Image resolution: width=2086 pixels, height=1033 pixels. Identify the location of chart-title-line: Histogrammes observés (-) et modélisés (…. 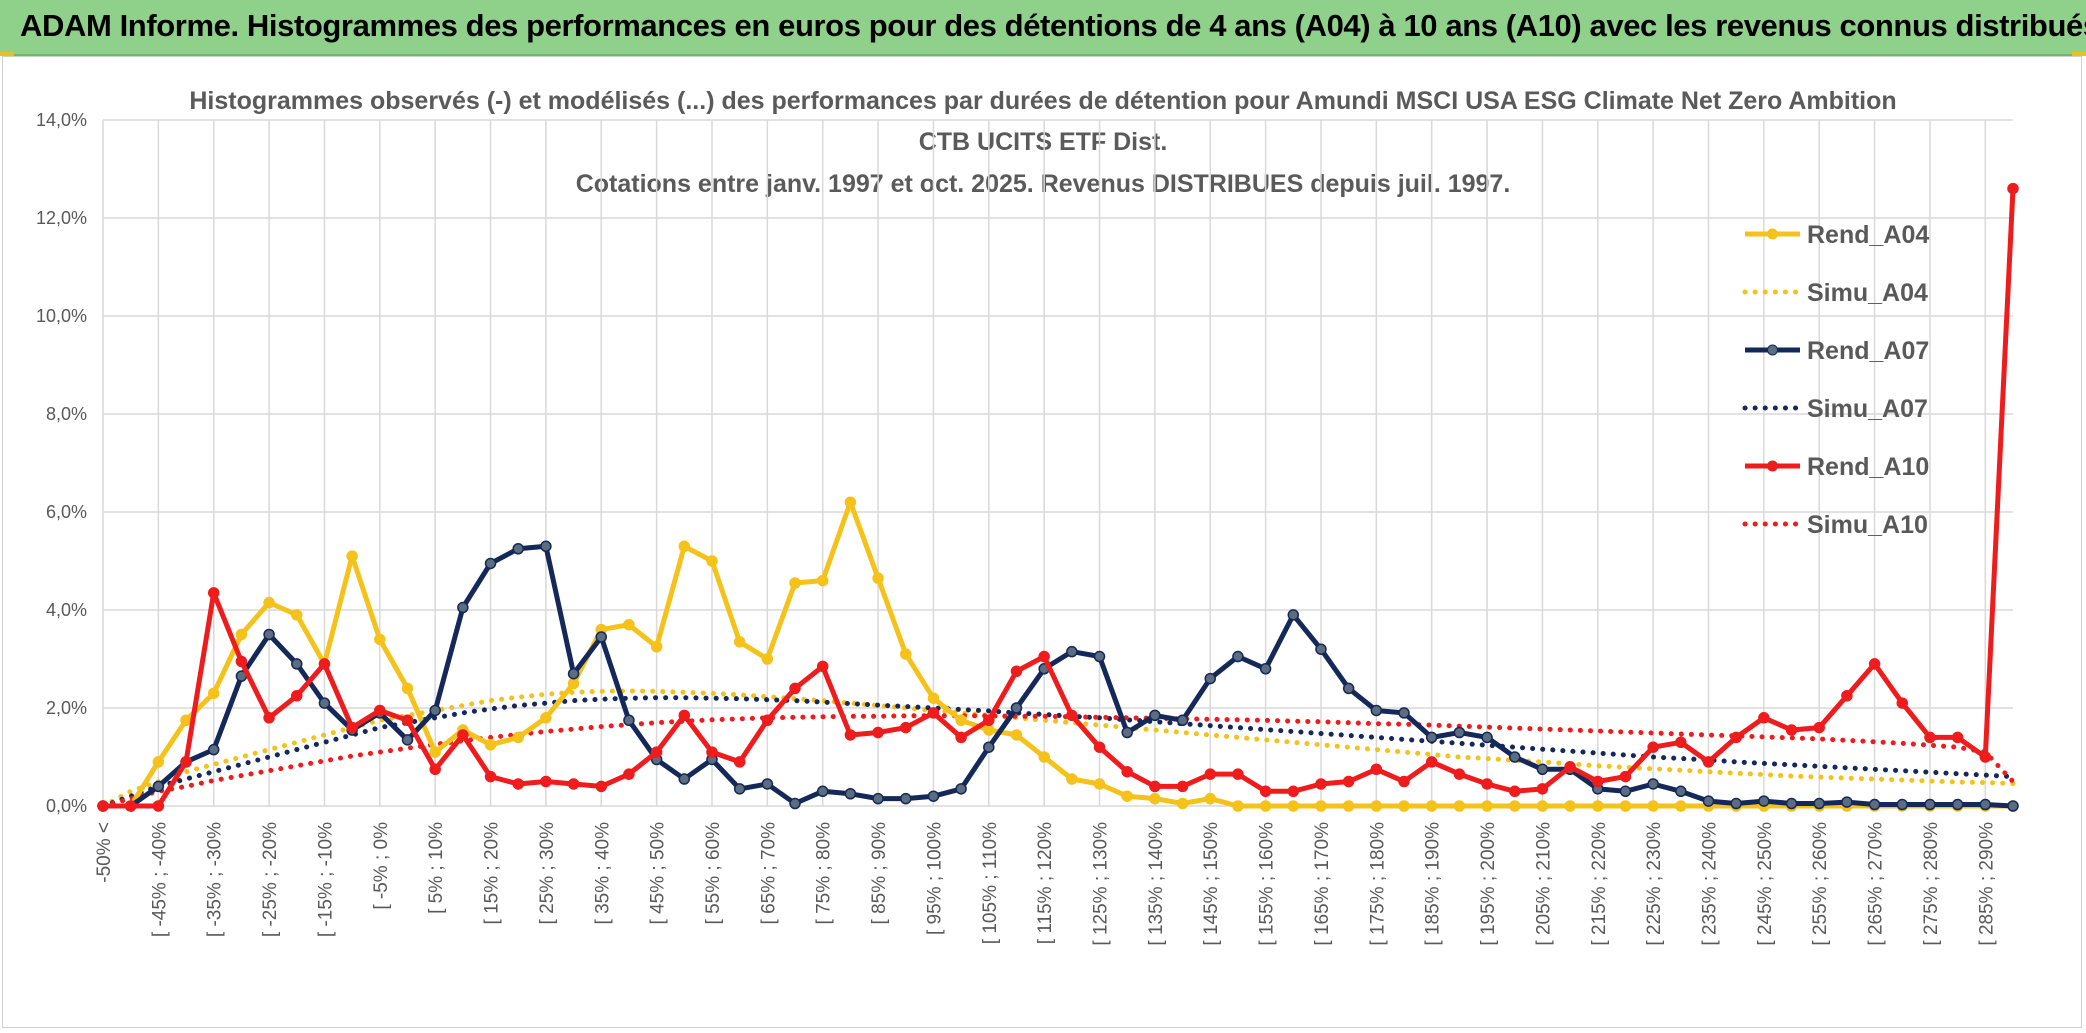
(1042, 101).